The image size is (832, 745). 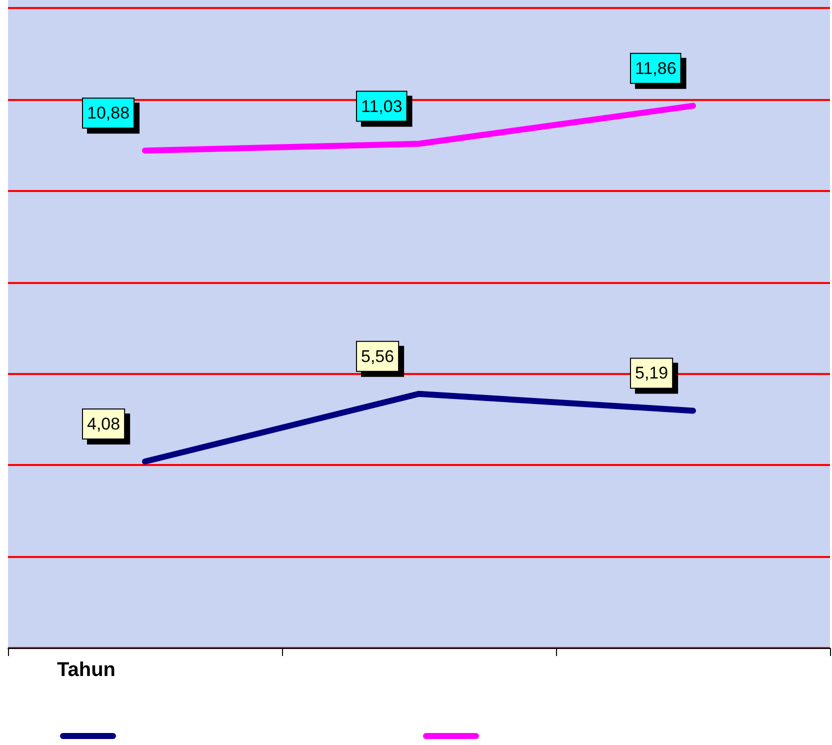 What do you see at coordinates (651, 373) in the screenshot?
I see `data-label: 5,19` at bounding box center [651, 373].